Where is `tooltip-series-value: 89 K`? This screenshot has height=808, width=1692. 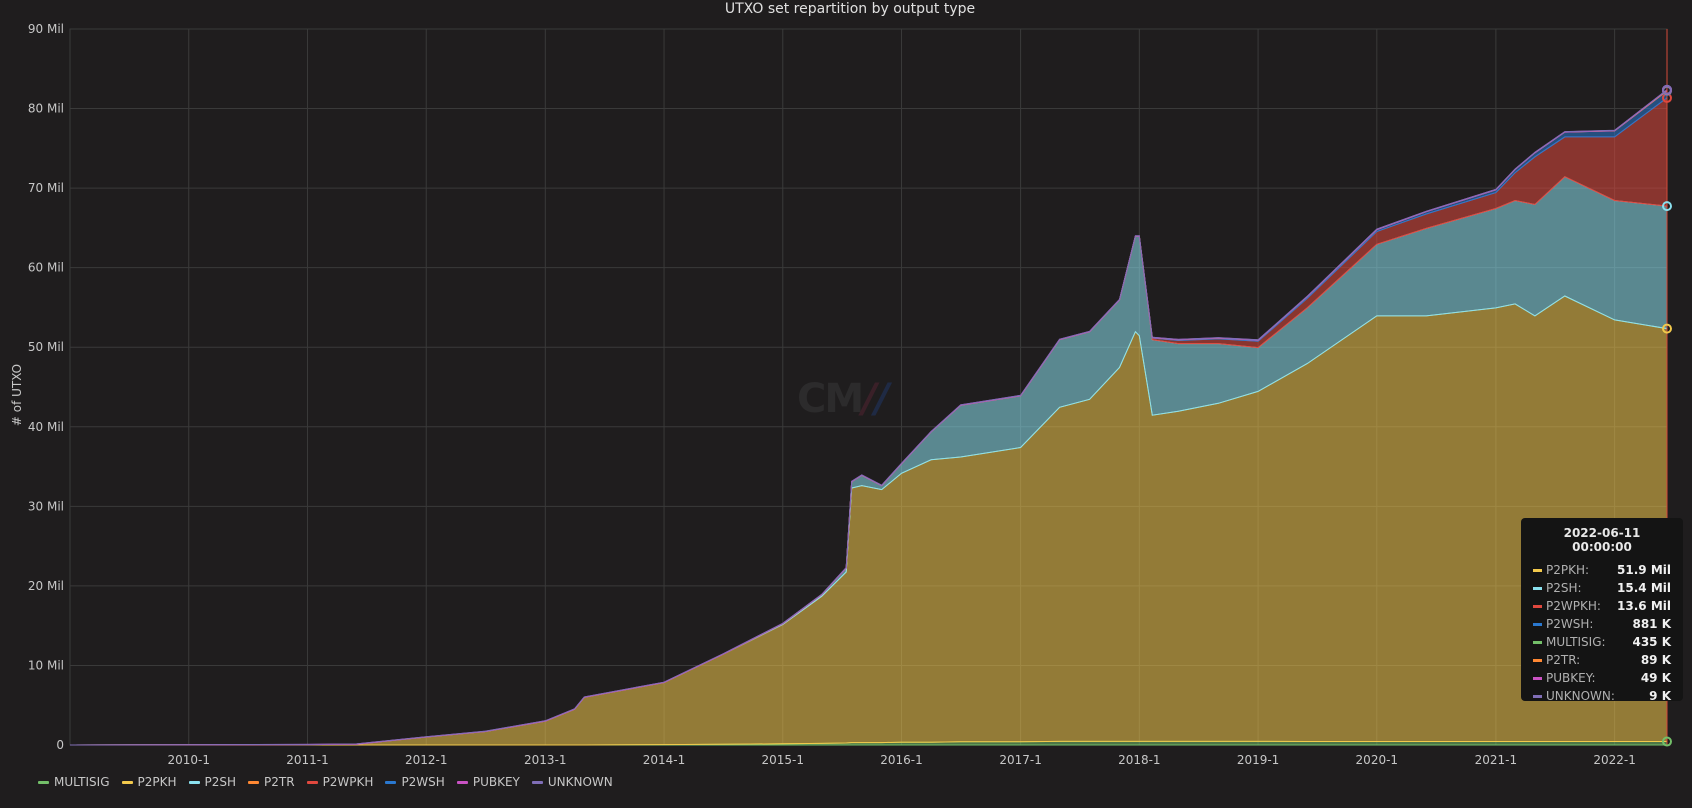 tooltip-series-value: 89 K is located at coordinates (1655, 660).